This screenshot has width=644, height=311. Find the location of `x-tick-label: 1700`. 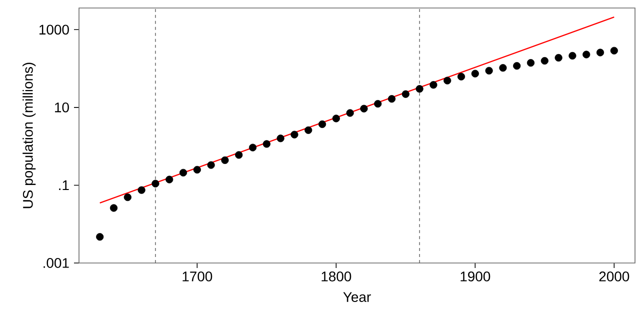

x-tick-label: 1700 is located at coordinates (197, 277).